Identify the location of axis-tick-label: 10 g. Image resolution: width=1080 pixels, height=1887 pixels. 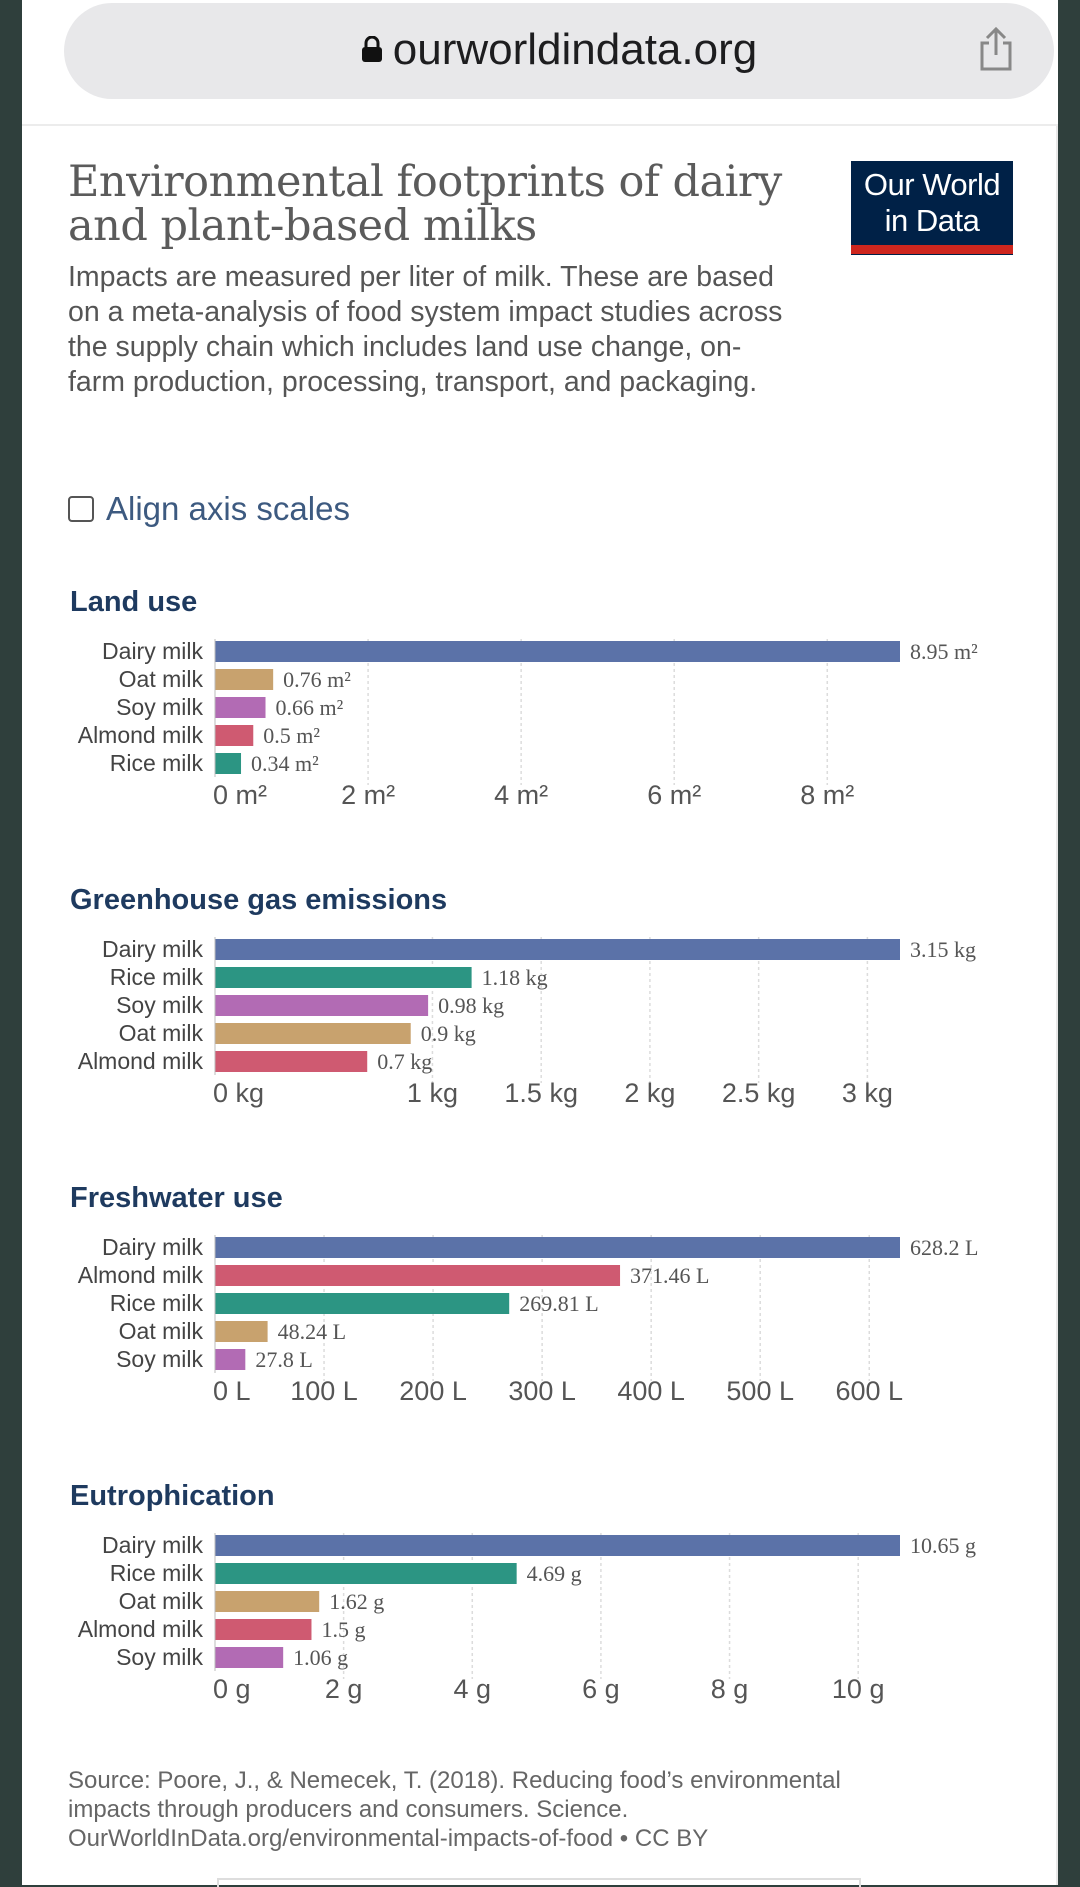
(858, 1689).